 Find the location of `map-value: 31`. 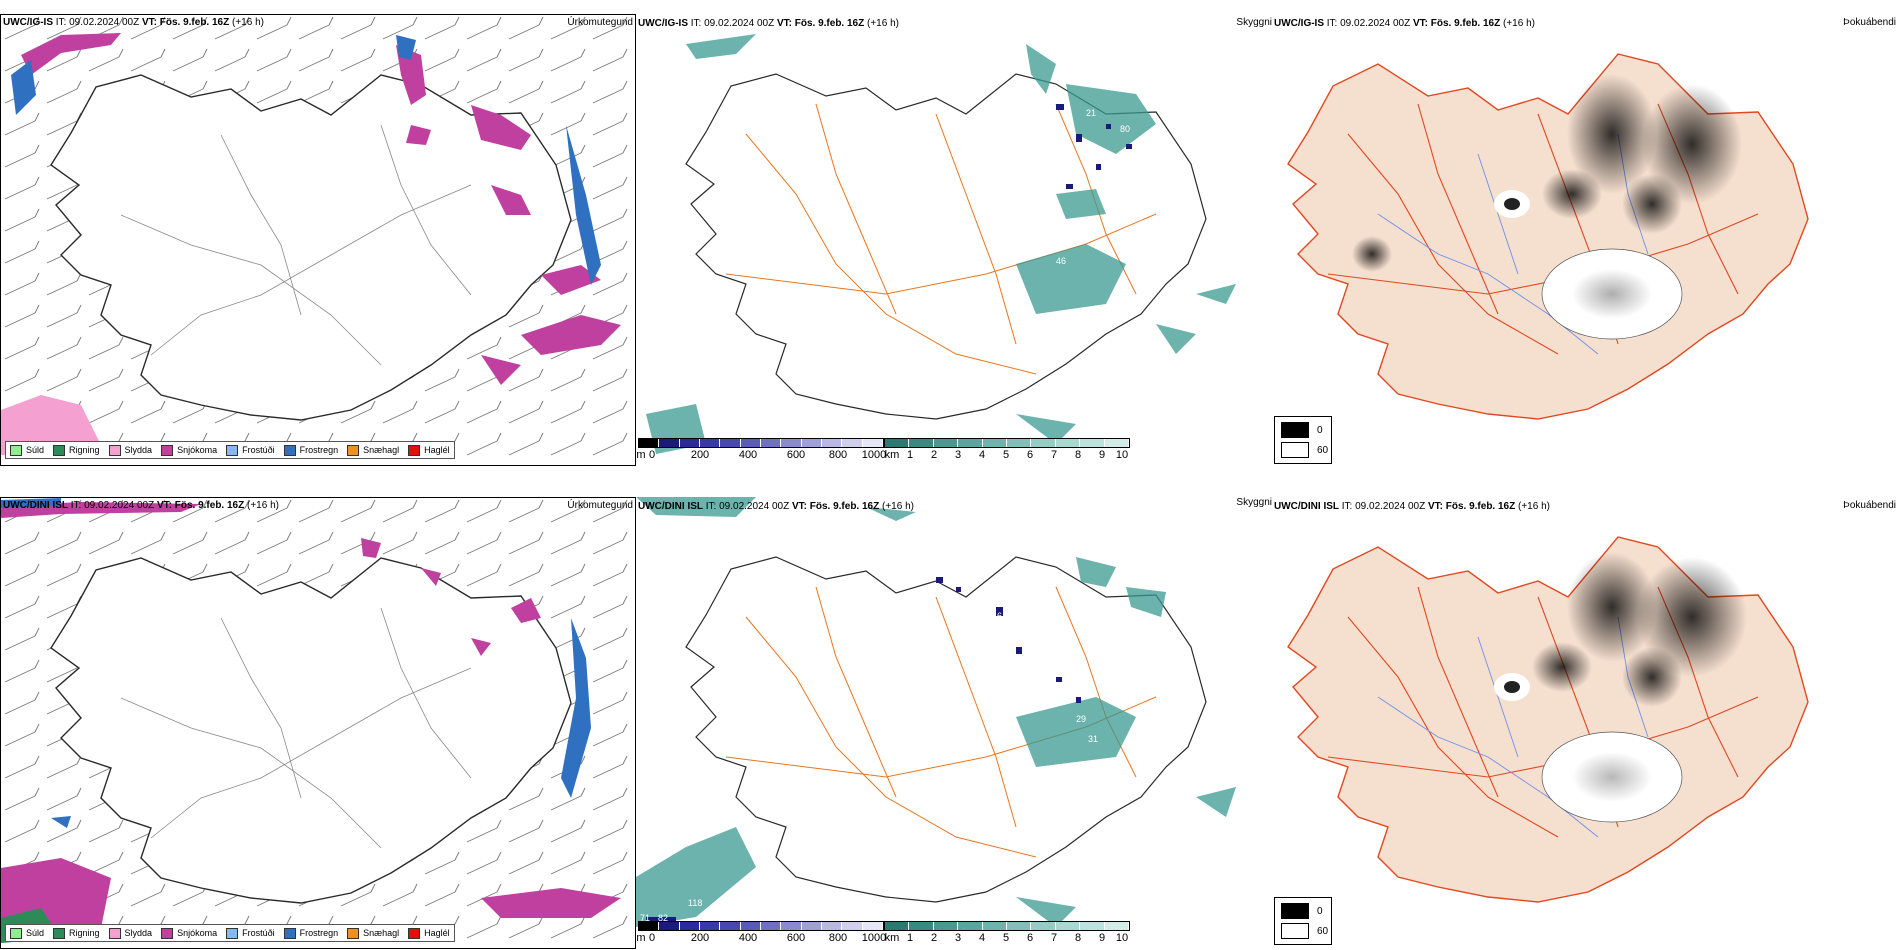

map-value: 31 is located at coordinates (1151, 146).